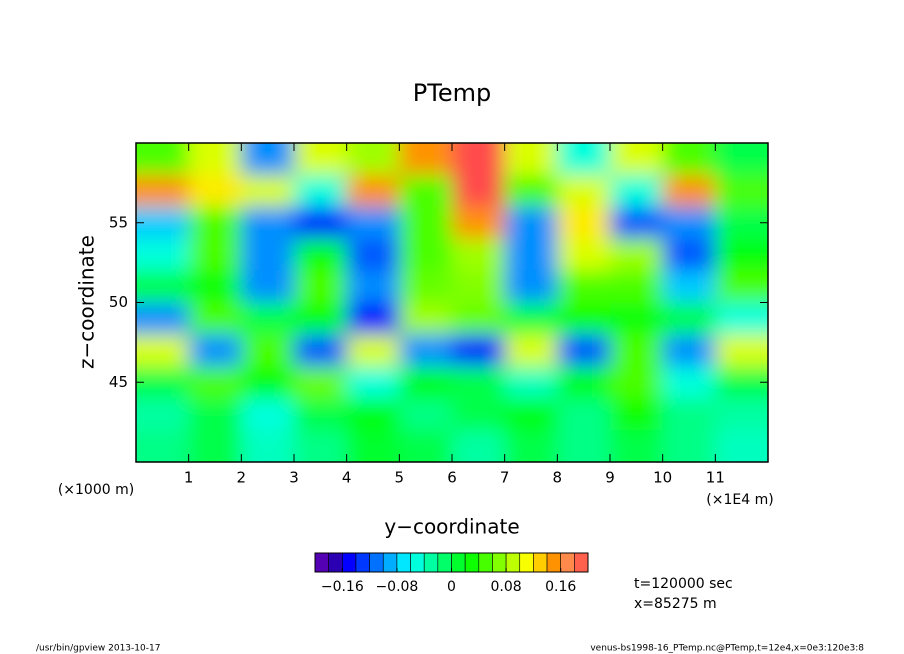 Image resolution: width=904 pixels, height=654 pixels. I want to click on x-axis-label: y−coordinate, so click(451, 527).